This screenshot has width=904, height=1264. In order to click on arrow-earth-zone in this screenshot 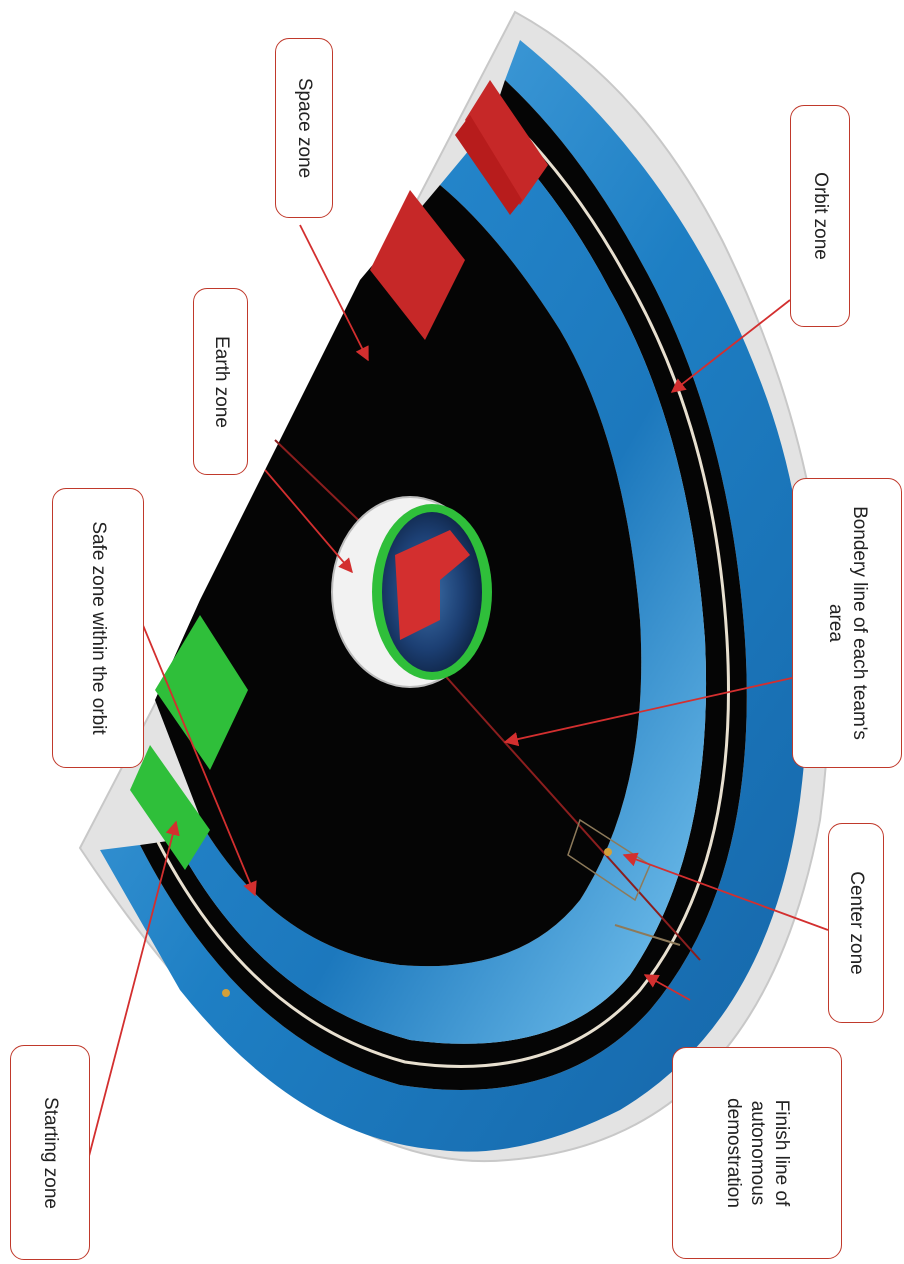, I will do `click(308, 521)`.